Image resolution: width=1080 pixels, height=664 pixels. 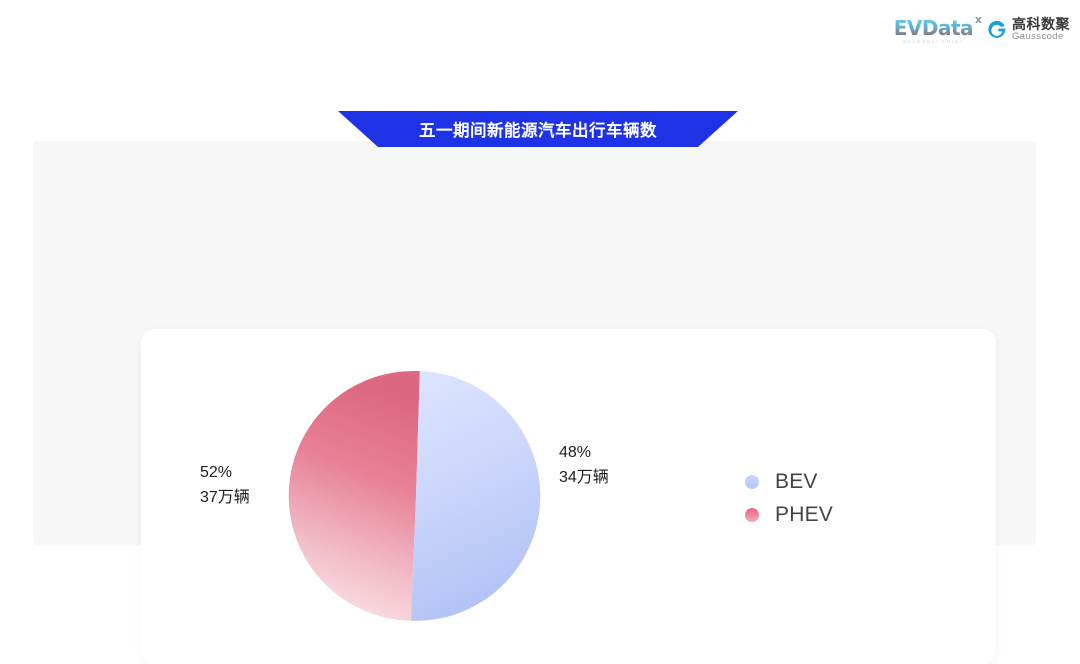 What do you see at coordinates (354, 495) in the screenshot?
I see `pie-slice-phev` at bounding box center [354, 495].